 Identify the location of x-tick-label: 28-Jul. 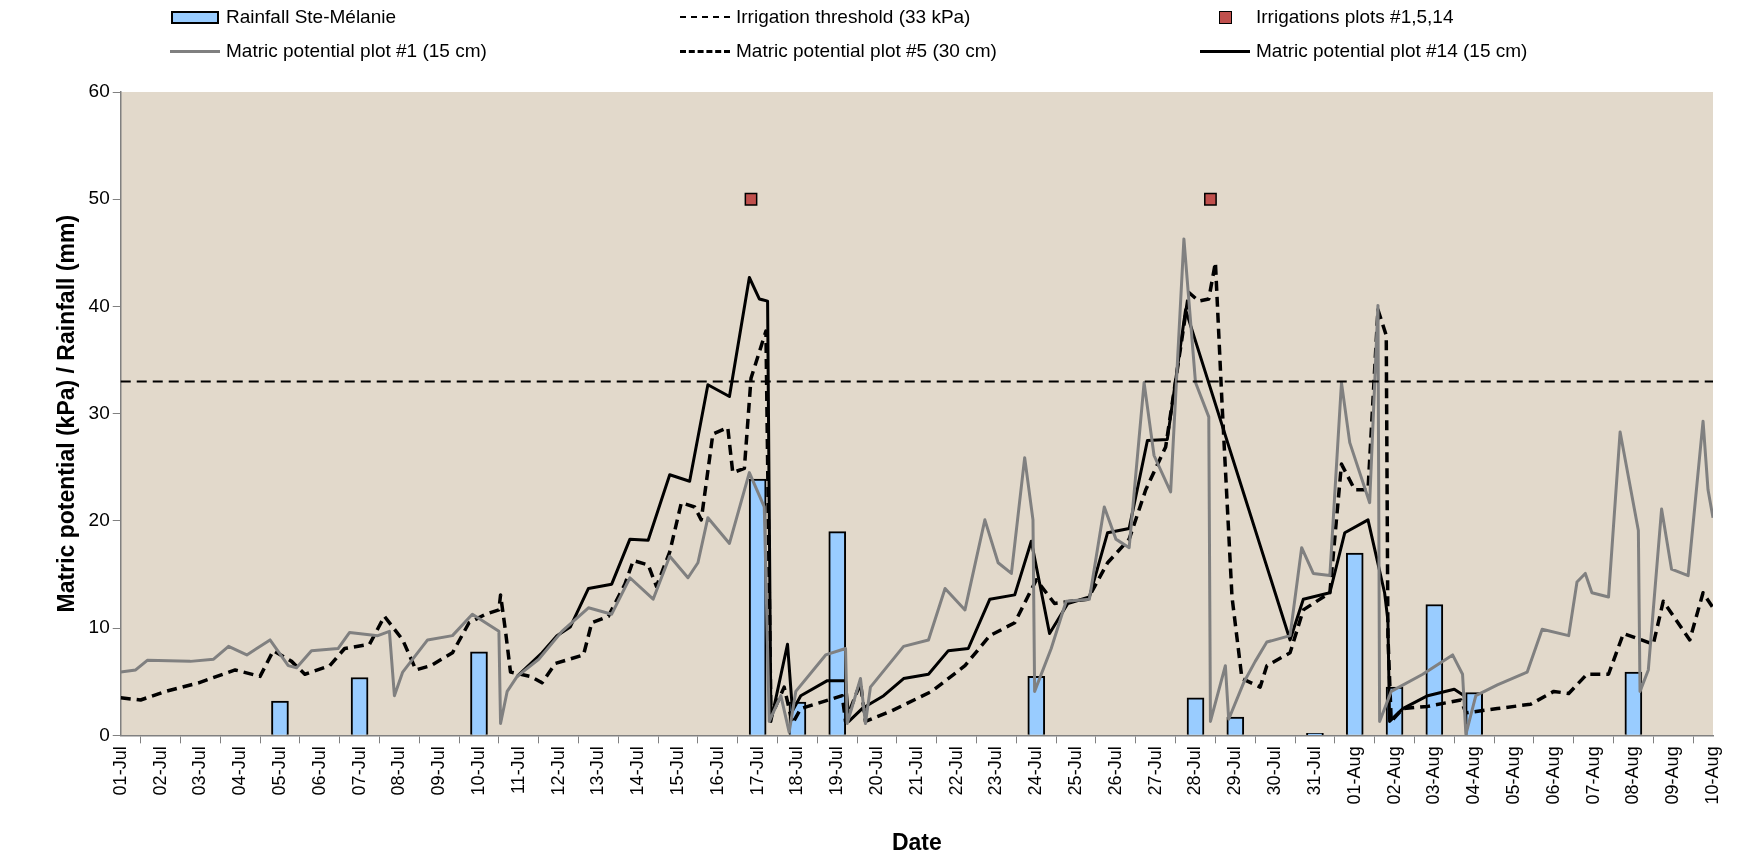
(1194, 771).